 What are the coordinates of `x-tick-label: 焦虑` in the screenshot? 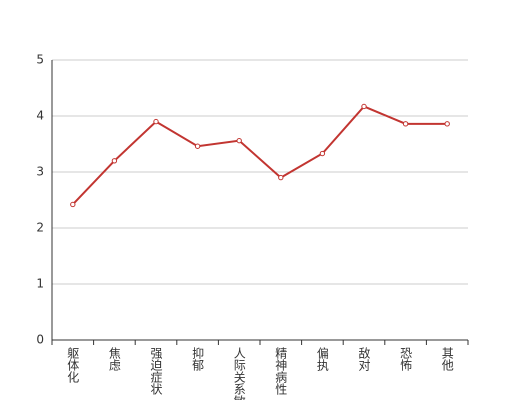 It's located at (114, 359).